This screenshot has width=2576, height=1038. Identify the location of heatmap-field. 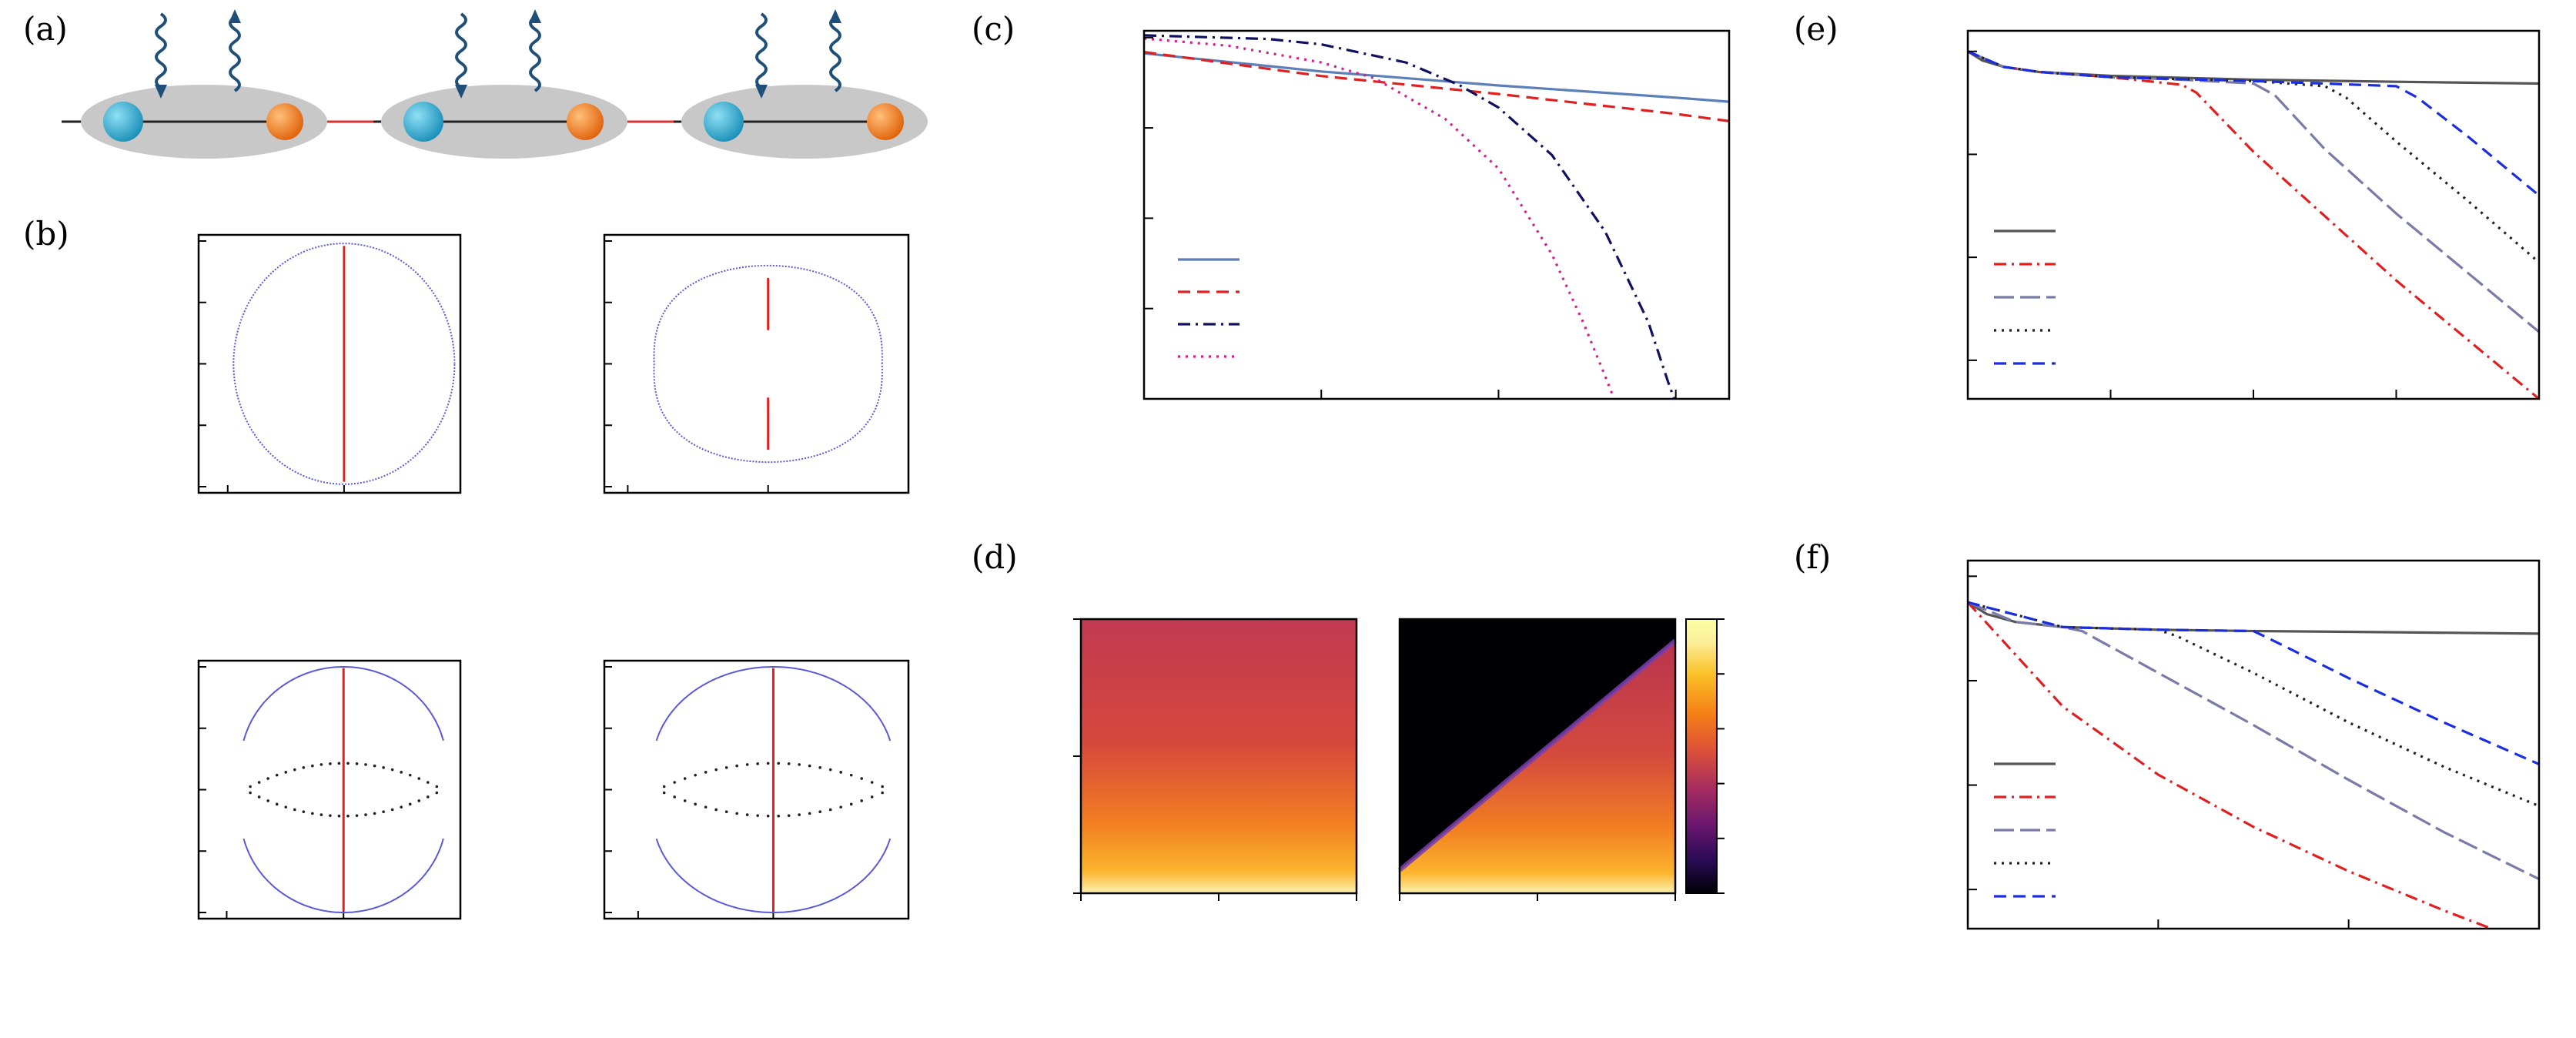
(1219, 756).